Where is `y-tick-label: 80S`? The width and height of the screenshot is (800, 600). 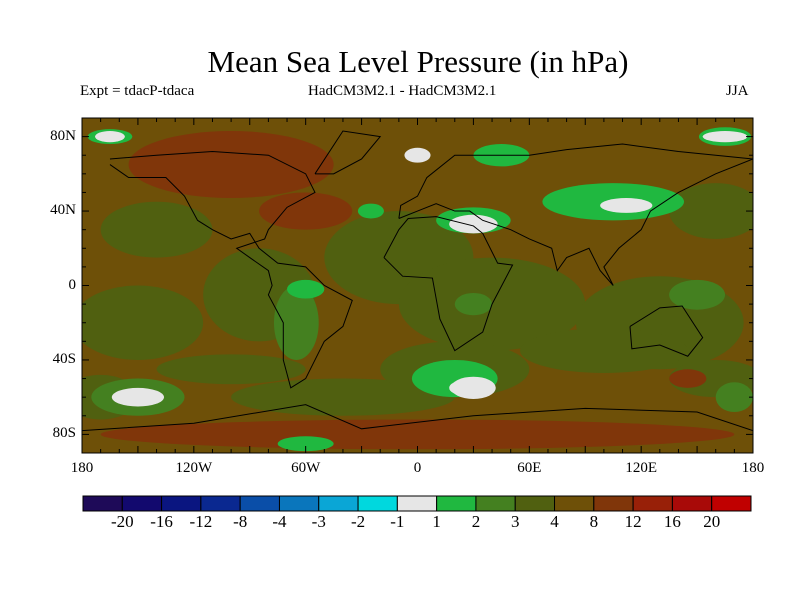
y-tick-label: 80S is located at coordinates (64, 433).